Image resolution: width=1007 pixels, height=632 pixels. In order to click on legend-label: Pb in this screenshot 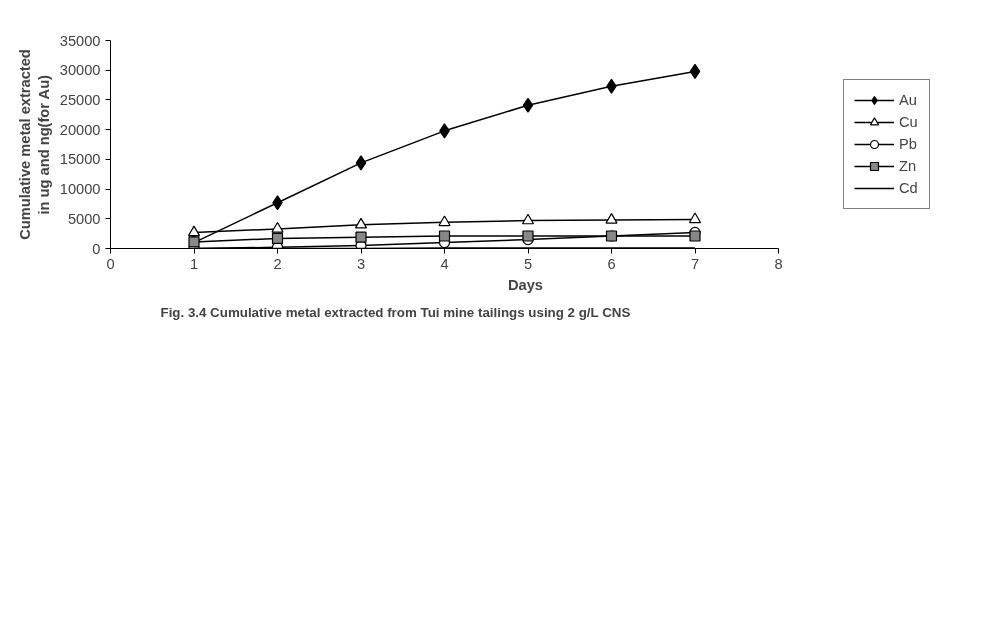, I will do `click(908, 144)`.